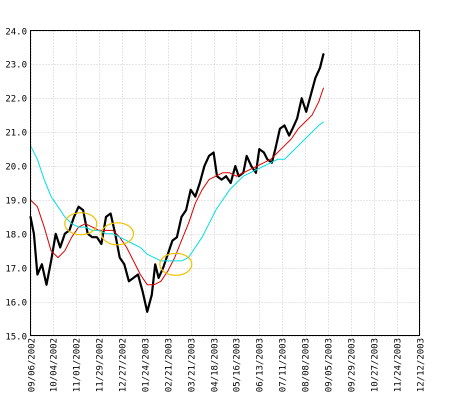 This screenshot has height=400, width=450. Describe the element at coordinates (124, 365) in the screenshot. I see `x-tick-label: 12/27/2002` at that location.